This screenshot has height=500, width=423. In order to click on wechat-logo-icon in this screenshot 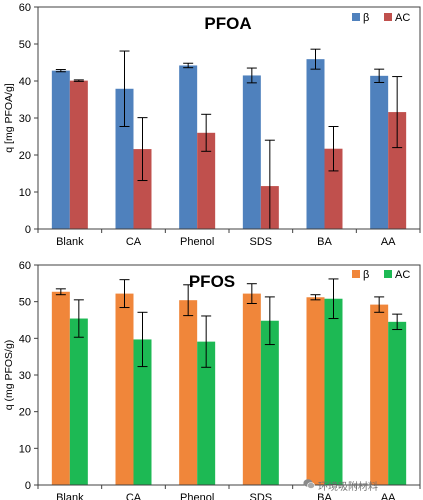, I will do `click(309, 484)`.